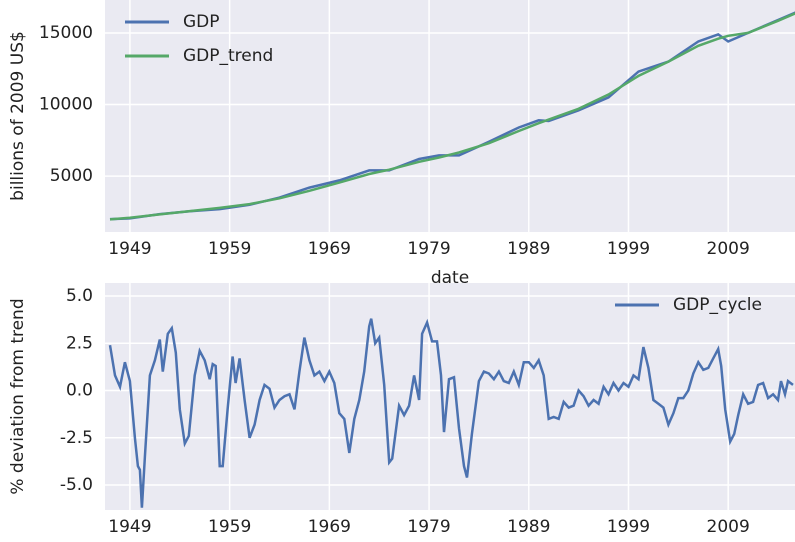 The width and height of the screenshot is (795, 542). What do you see at coordinates (66, 105) in the screenshot?
I see `y-tick-label: 10000` at bounding box center [66, 105].